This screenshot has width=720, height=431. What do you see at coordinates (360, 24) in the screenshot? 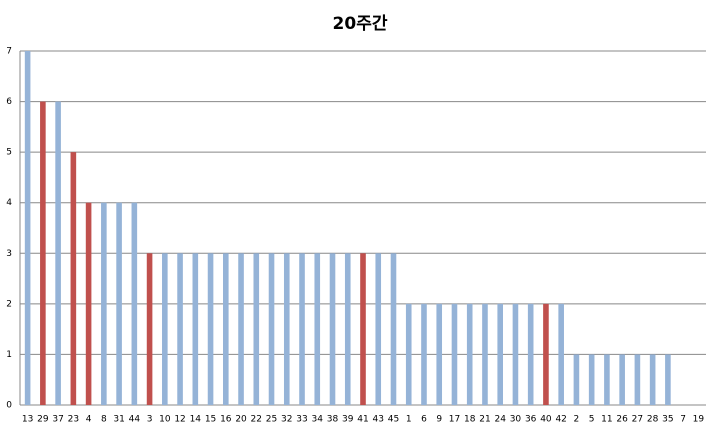
I see `chart-title: 20주간` at bounding box center [360, 24].